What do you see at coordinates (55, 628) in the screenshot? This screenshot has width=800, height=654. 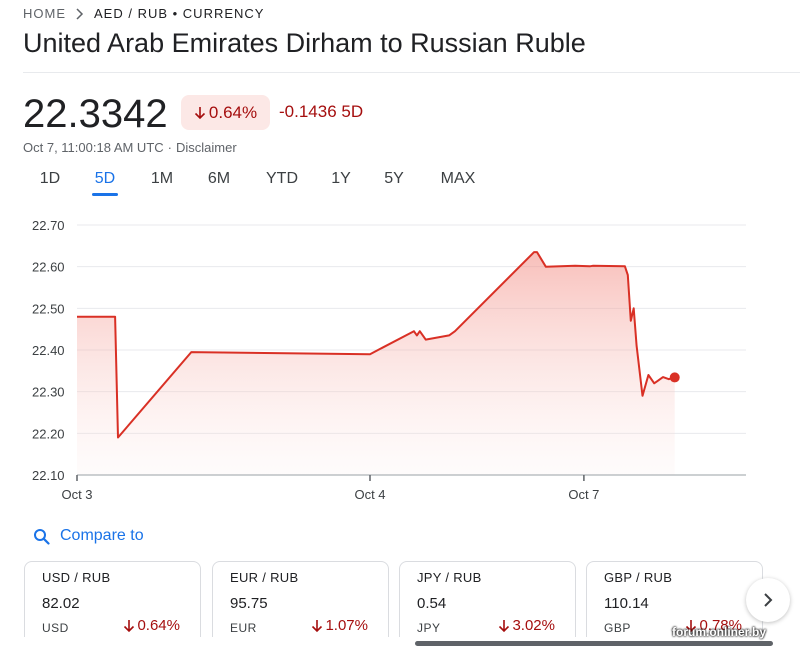 I see `card-base: USD` at bounding box center [55, 628].